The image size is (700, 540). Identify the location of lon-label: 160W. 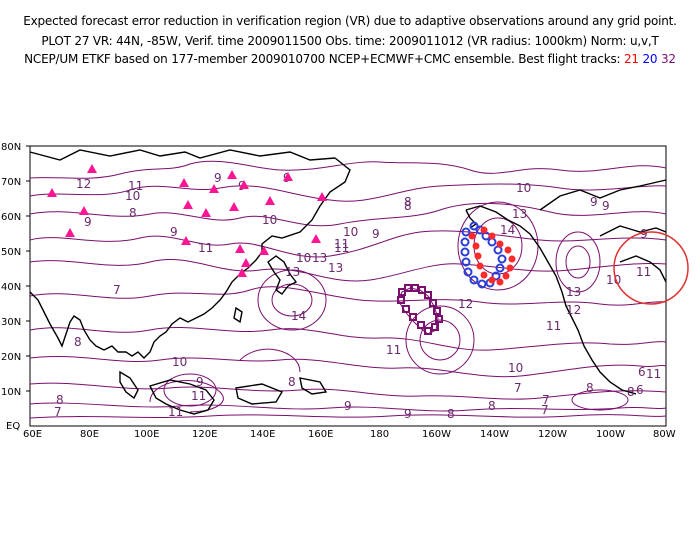
(436, 434).